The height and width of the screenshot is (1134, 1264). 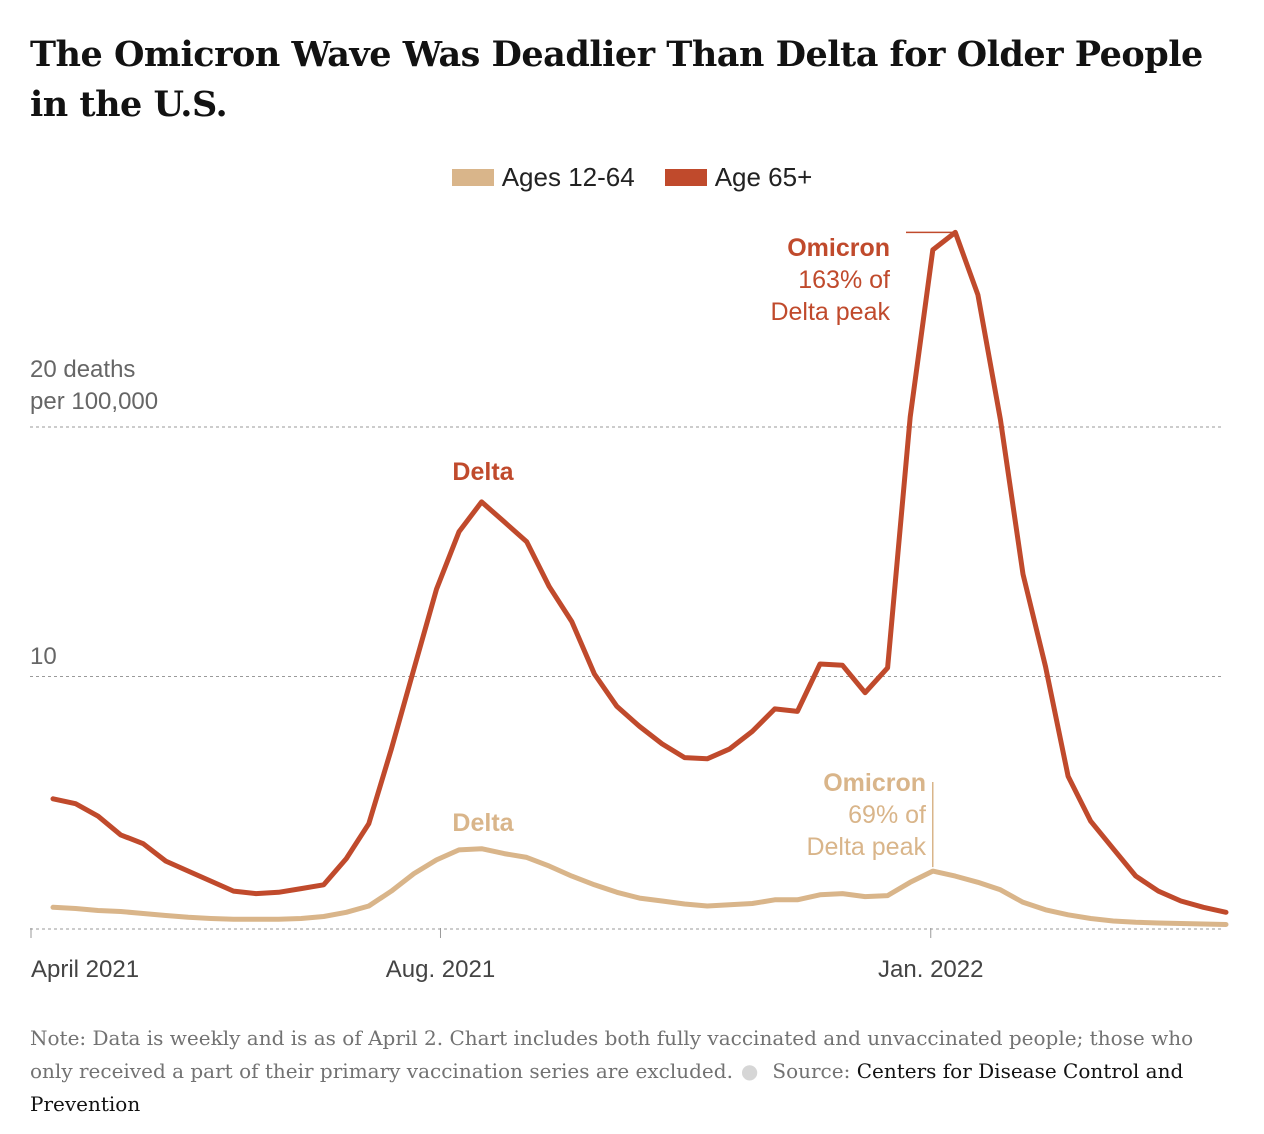 I want to click on annotation-omicron-12-64: Omicron, so click(x=874, y=783).